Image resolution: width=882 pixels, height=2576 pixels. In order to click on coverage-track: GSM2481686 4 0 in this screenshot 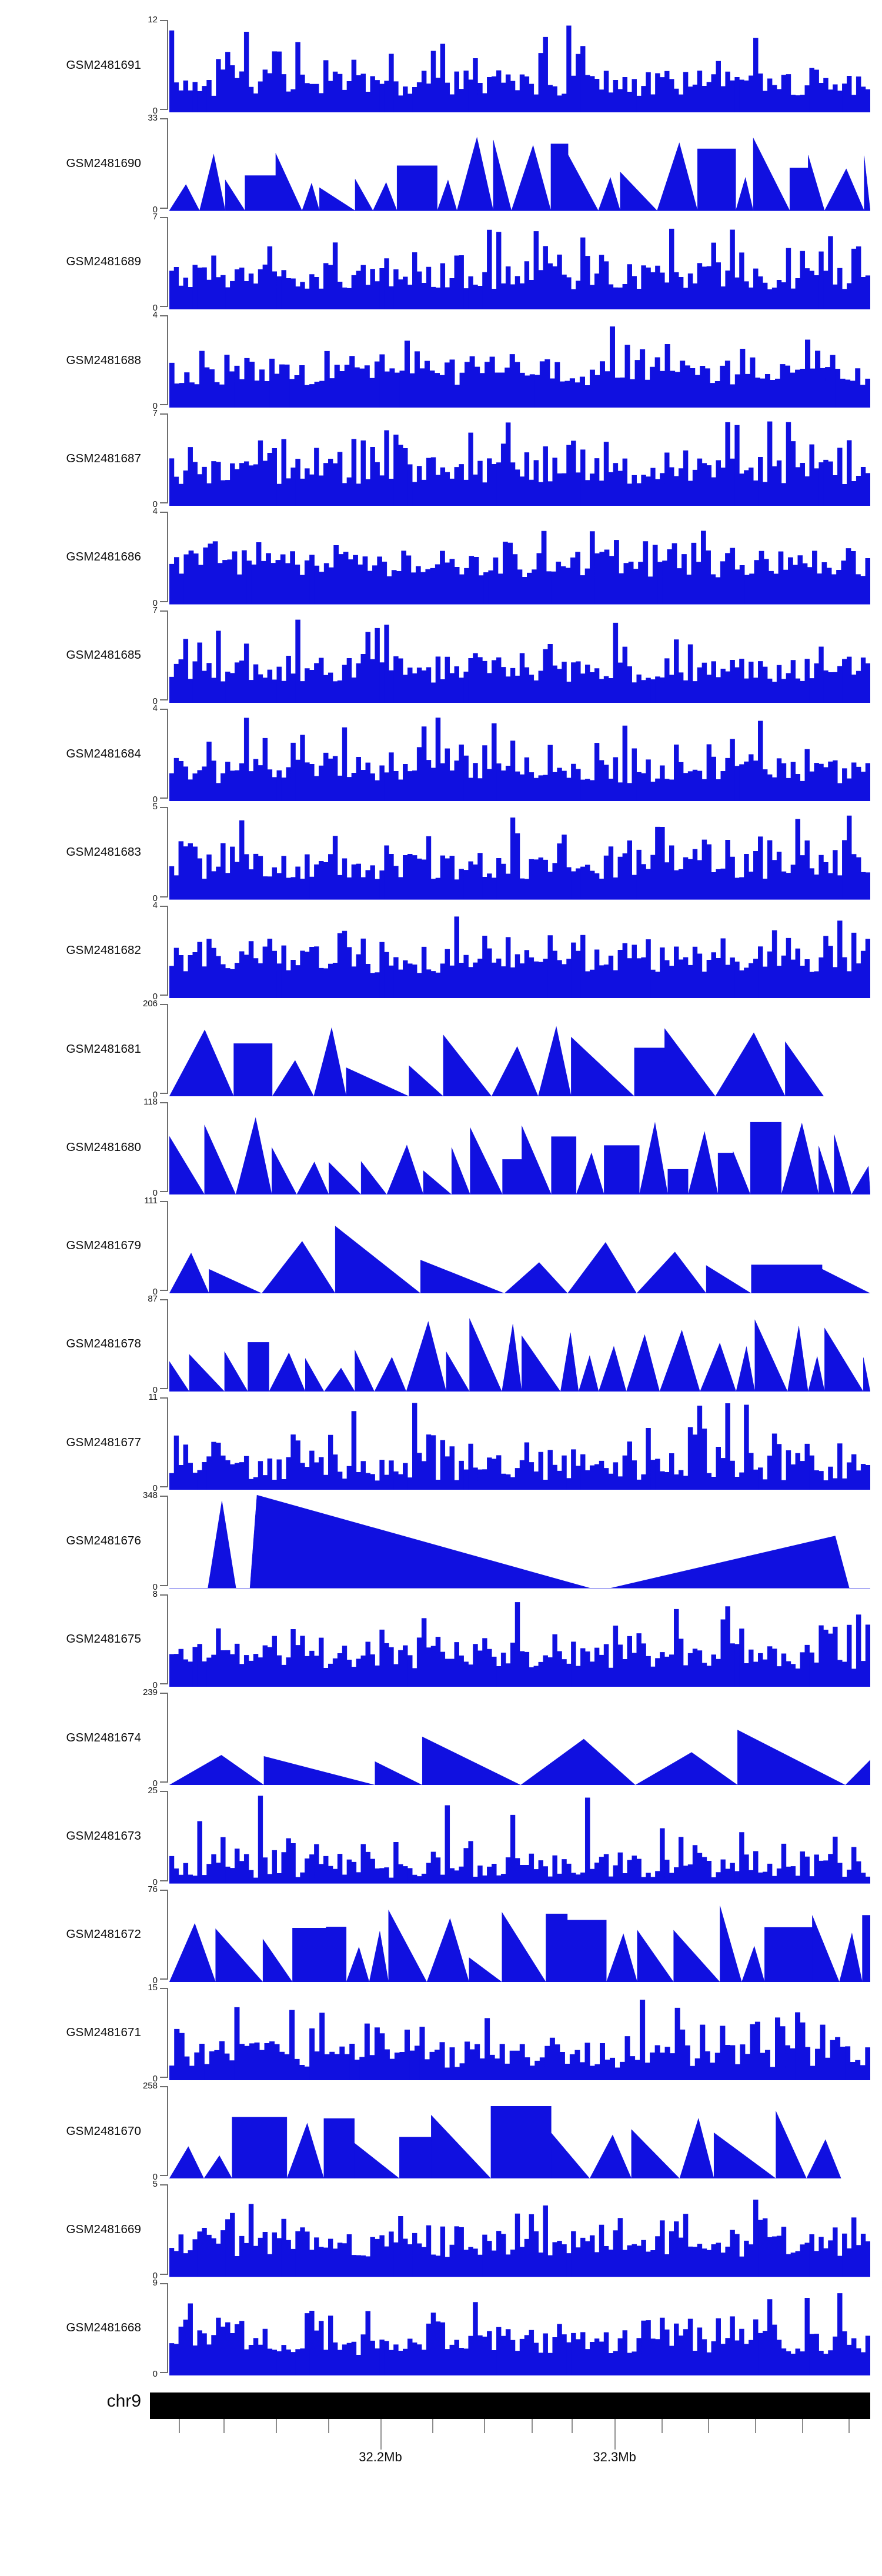, I will do `click(441, 557)`.